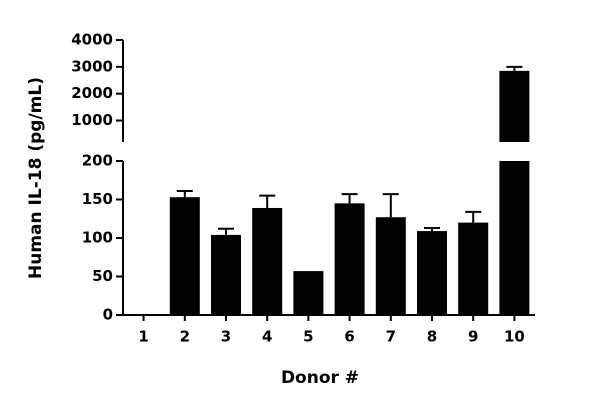 The image size is (600, 407). Describe the element at coordinates (432, 337) in the screenshot. I see `x-tick-label: 8` at that location.